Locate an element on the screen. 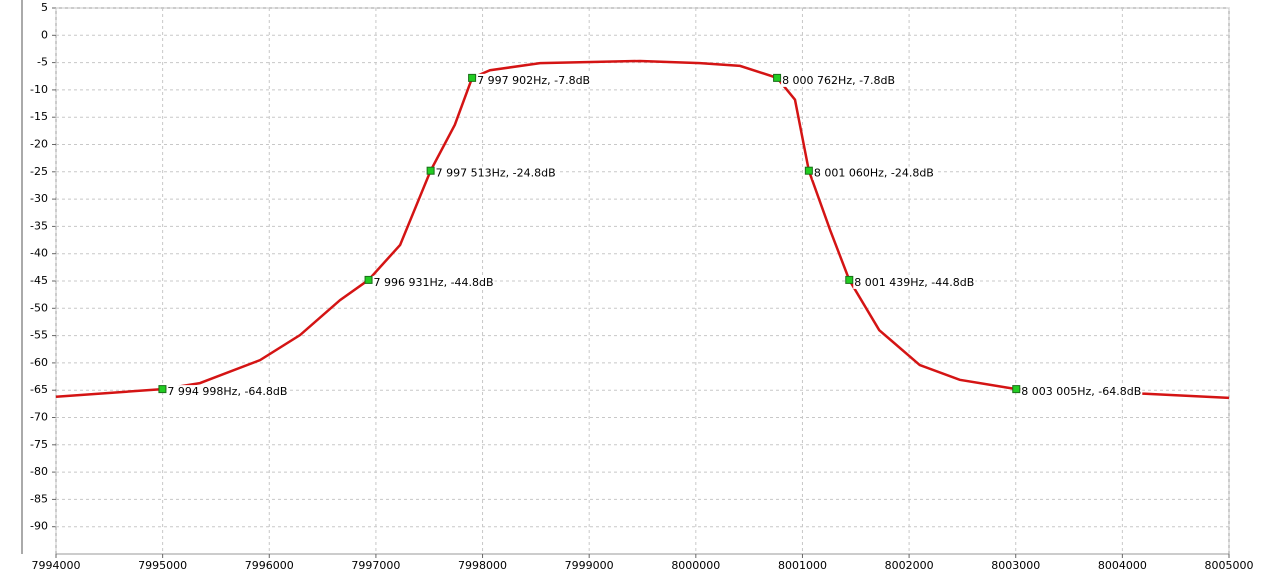 This screenshot has width=1264, height=576. x-tick-label: 7994000 is located at coordinates (56, 565).